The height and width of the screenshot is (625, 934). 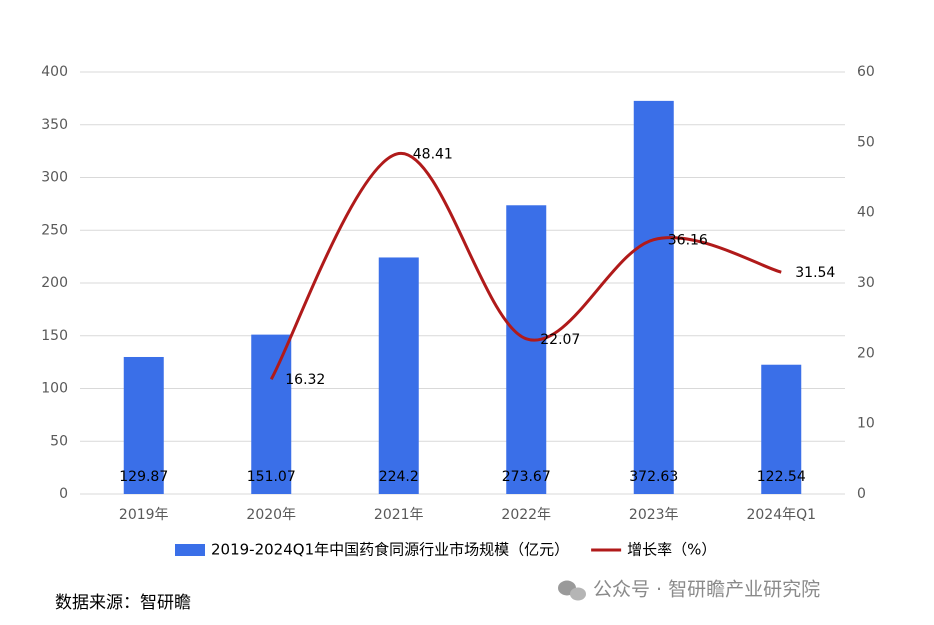 I want to click on y2-tick-label: 40, so click(x=866, y=213).